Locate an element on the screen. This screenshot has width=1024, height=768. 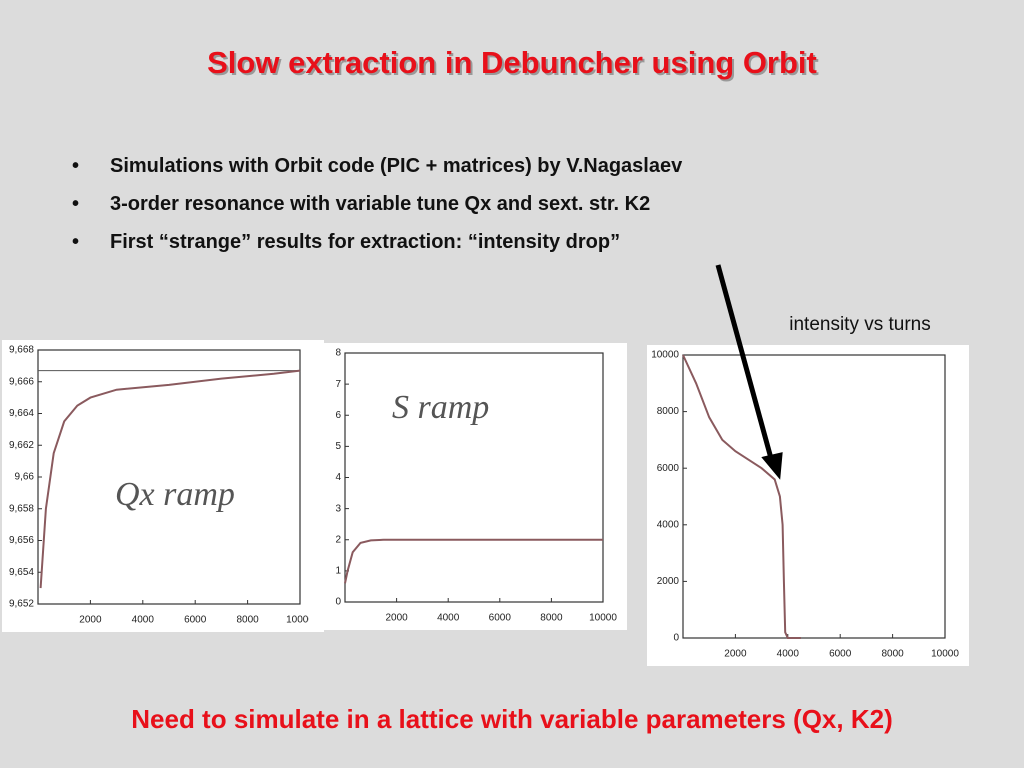
y-tick-label: 9,668 is located at coordinates (21, 350).